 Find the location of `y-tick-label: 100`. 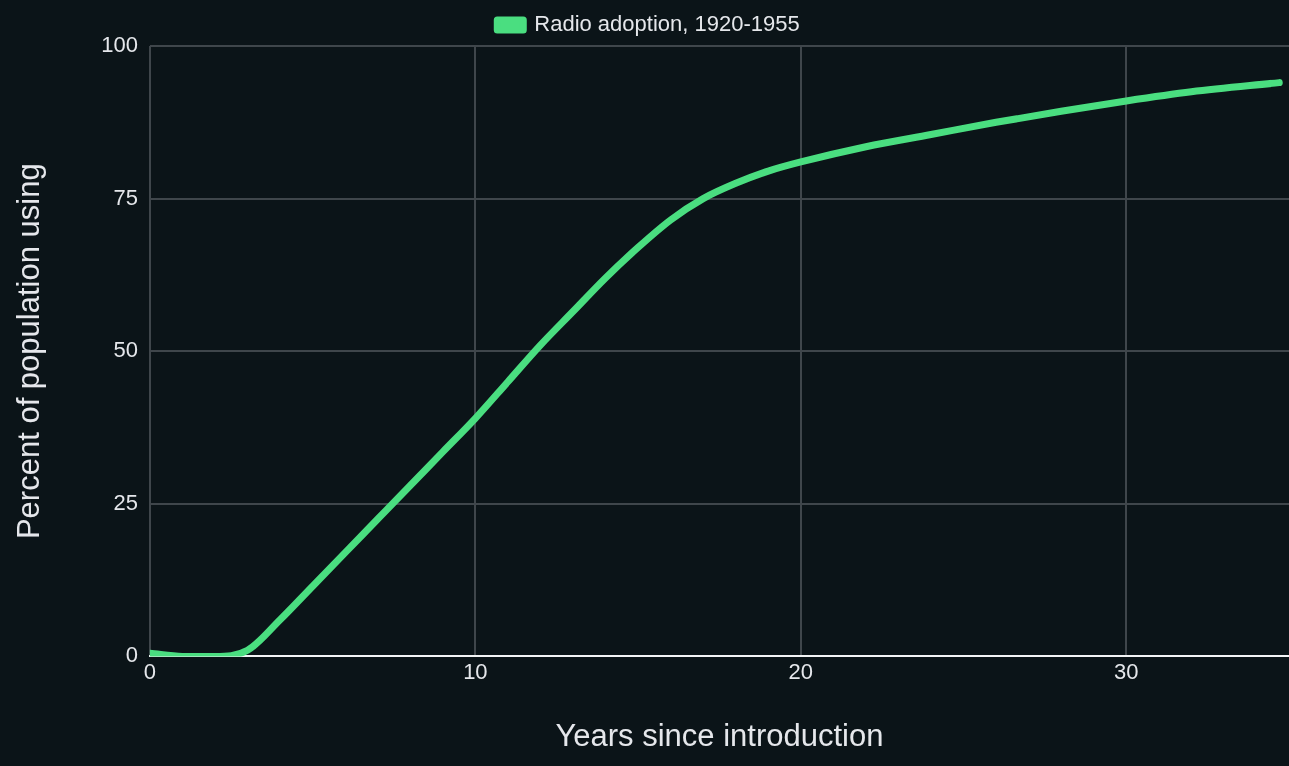

y-tick-label: 100 is located at coordinates (119, 45).